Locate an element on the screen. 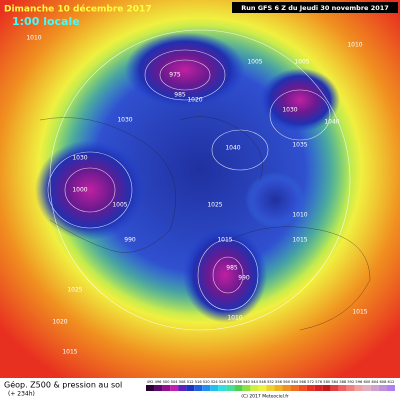 The height and width of the screenshot is (404, 400). scale-label: 492 is located at coordinates (150, 382).